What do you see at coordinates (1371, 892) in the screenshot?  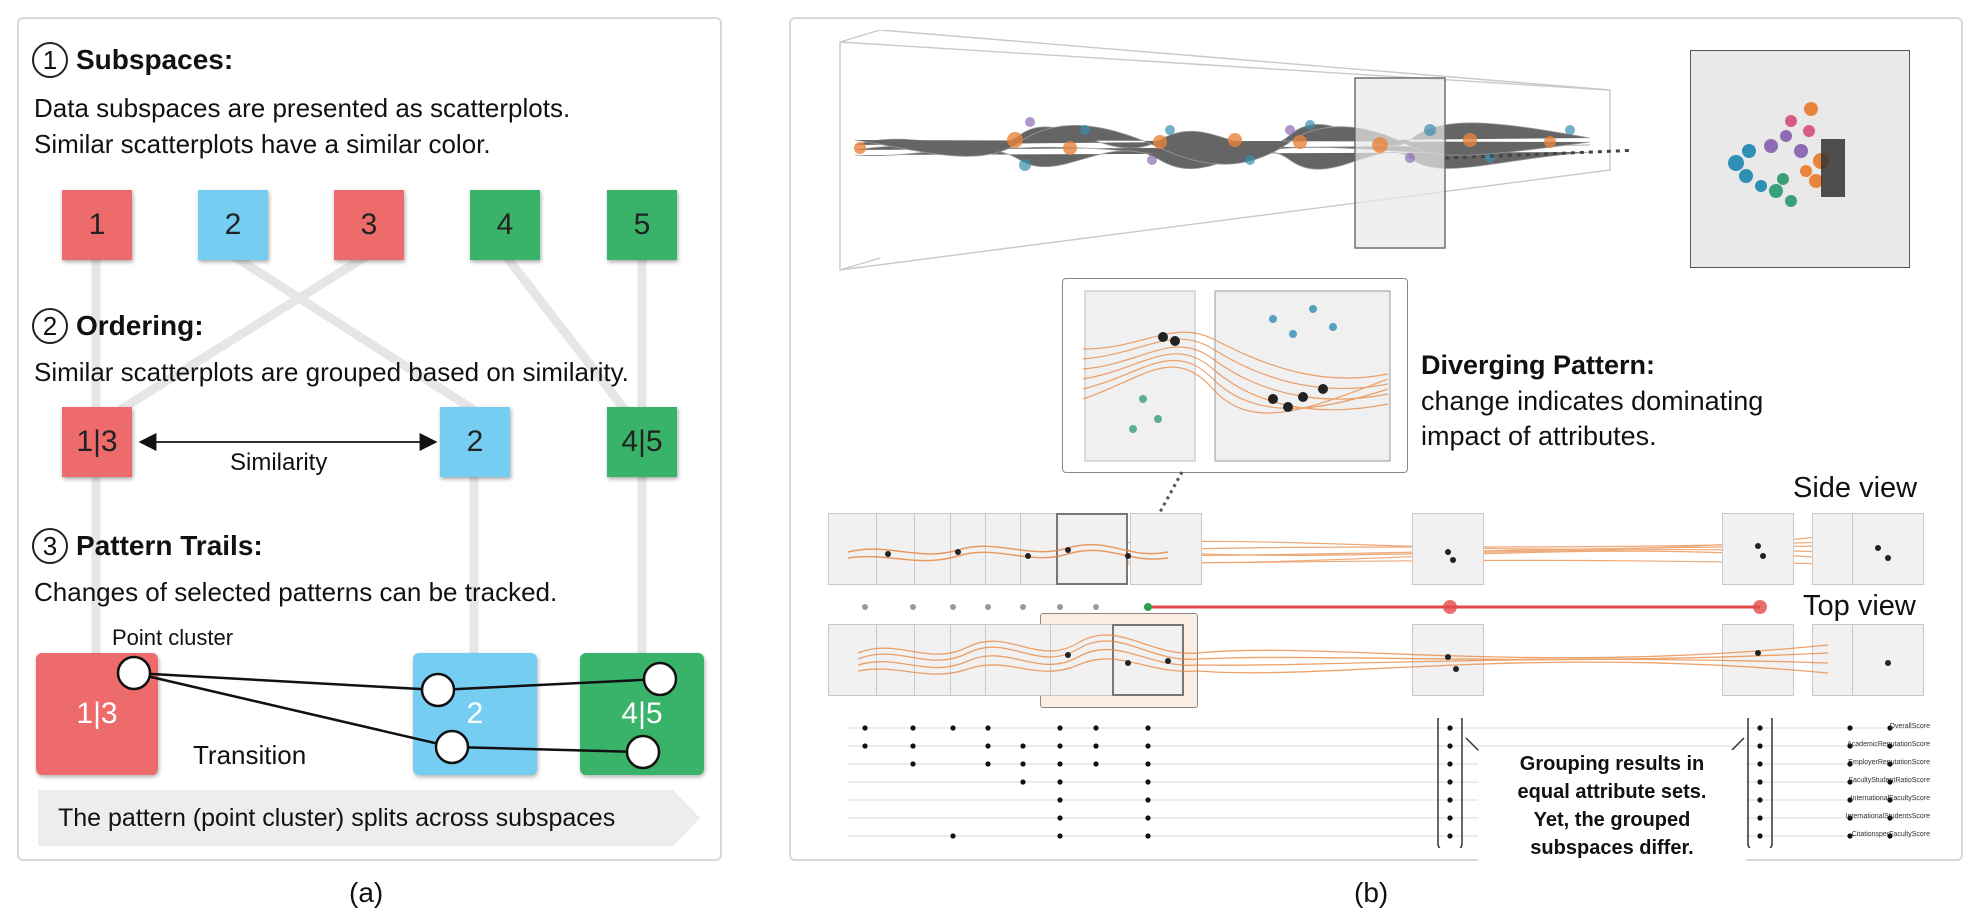 I see `caption-b: (b)` at bounding box center [1371, 892].